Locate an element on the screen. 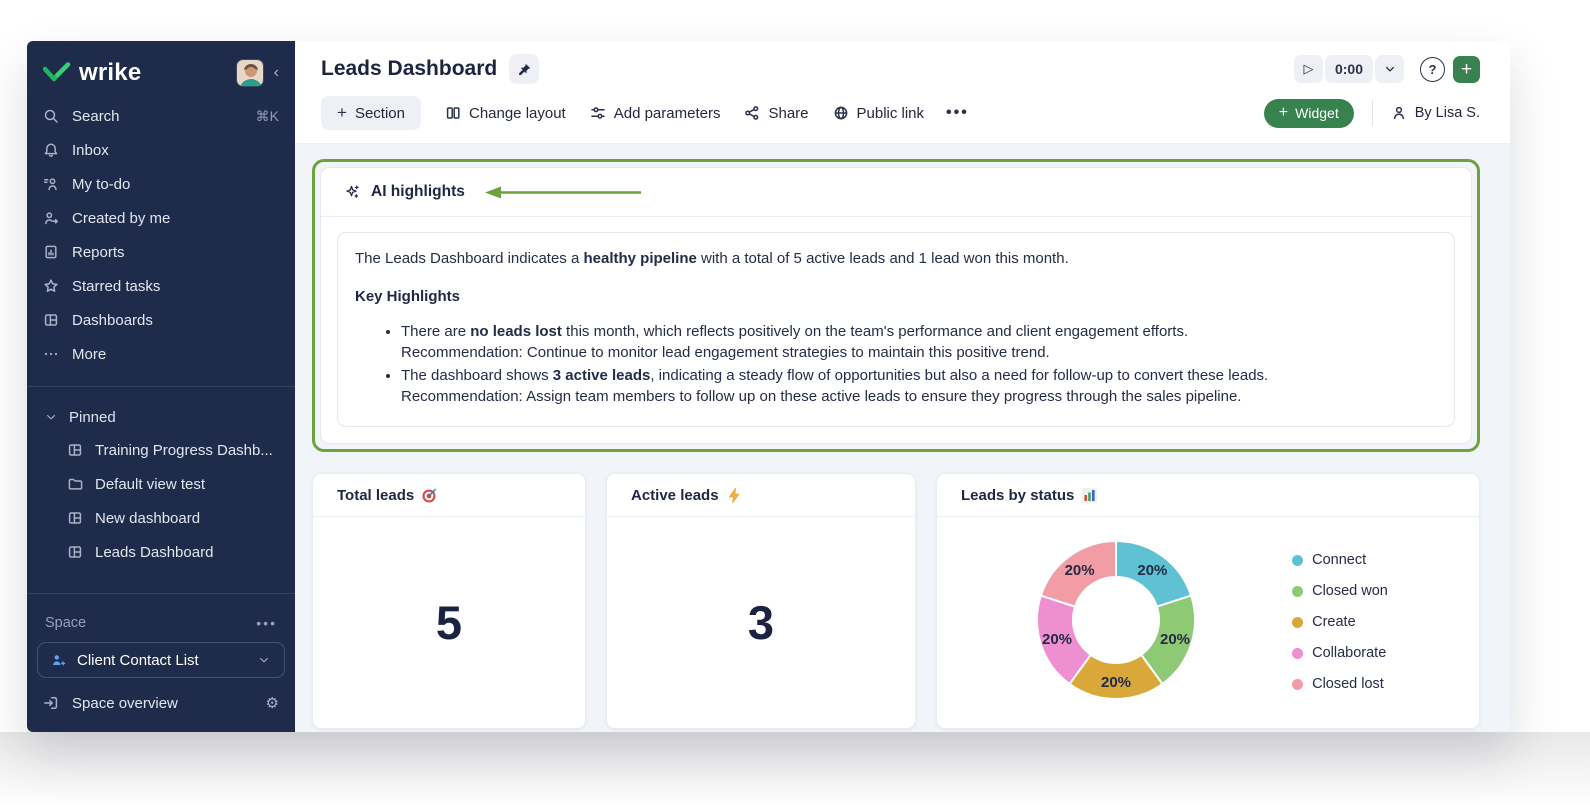 The image size is (1590, 810). sidebar-item-dashboards: Dashboards is located at coordinates (161, 320).